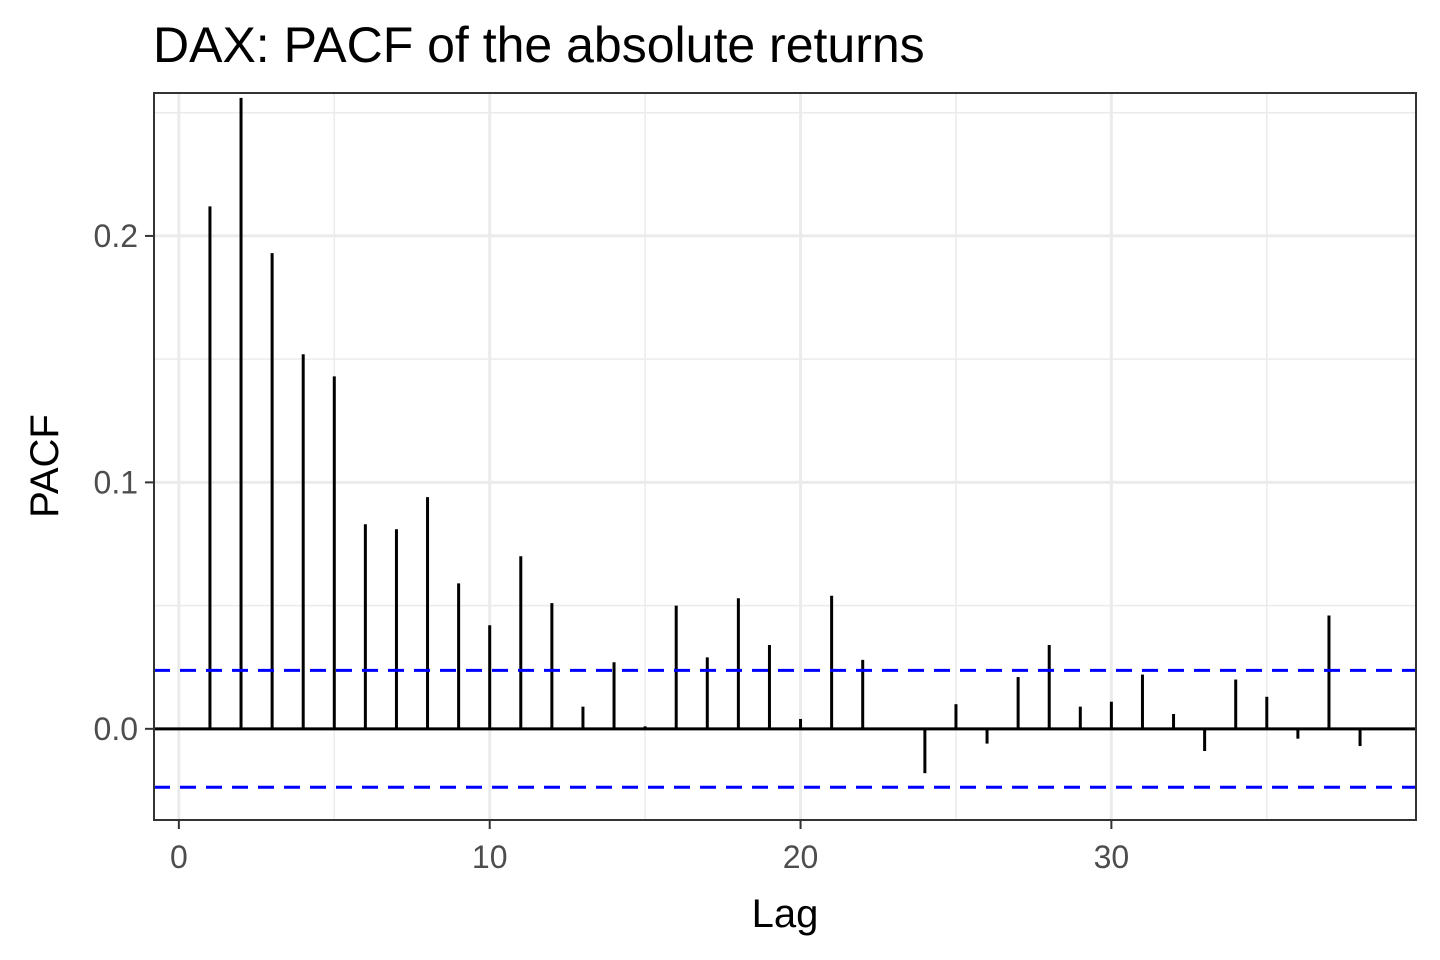 The height and width of the screenshot is (960, 1440). I want to click on chart-title: DAX: PACF of the absolute returns, so click(539, 45).